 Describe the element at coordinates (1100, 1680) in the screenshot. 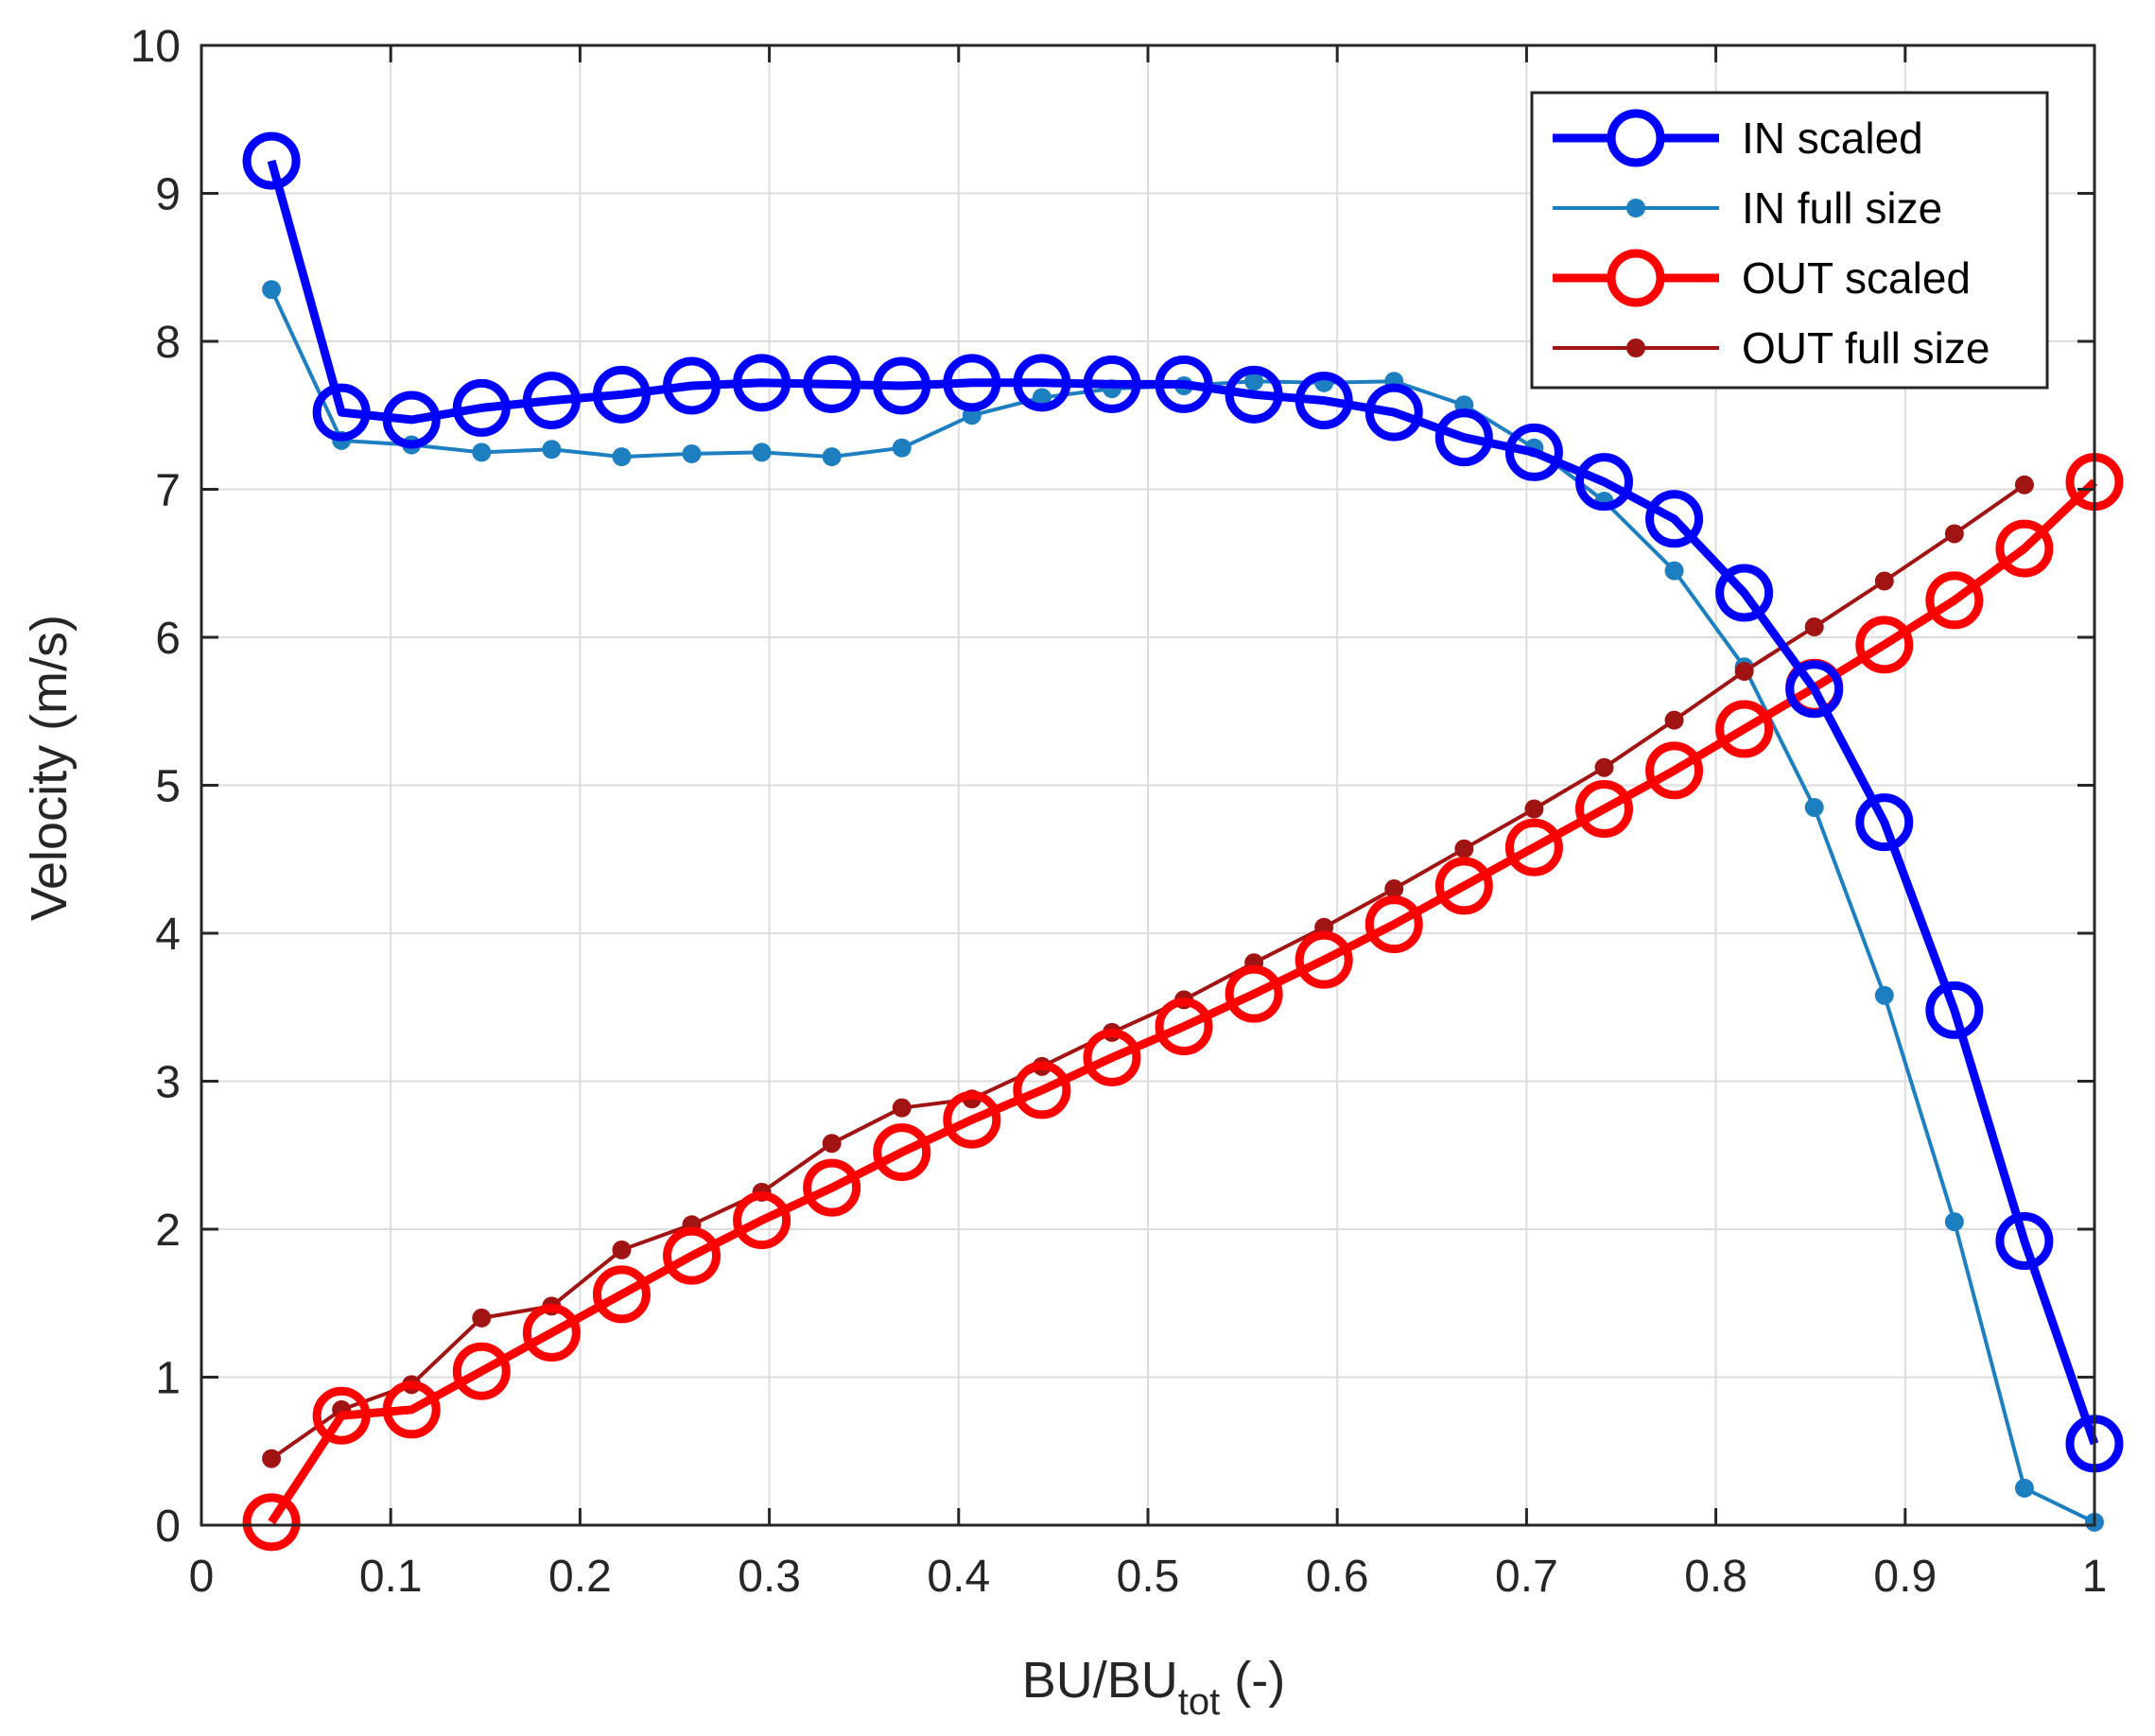

I see `x-axis-label-main: BU/BU` at that location.